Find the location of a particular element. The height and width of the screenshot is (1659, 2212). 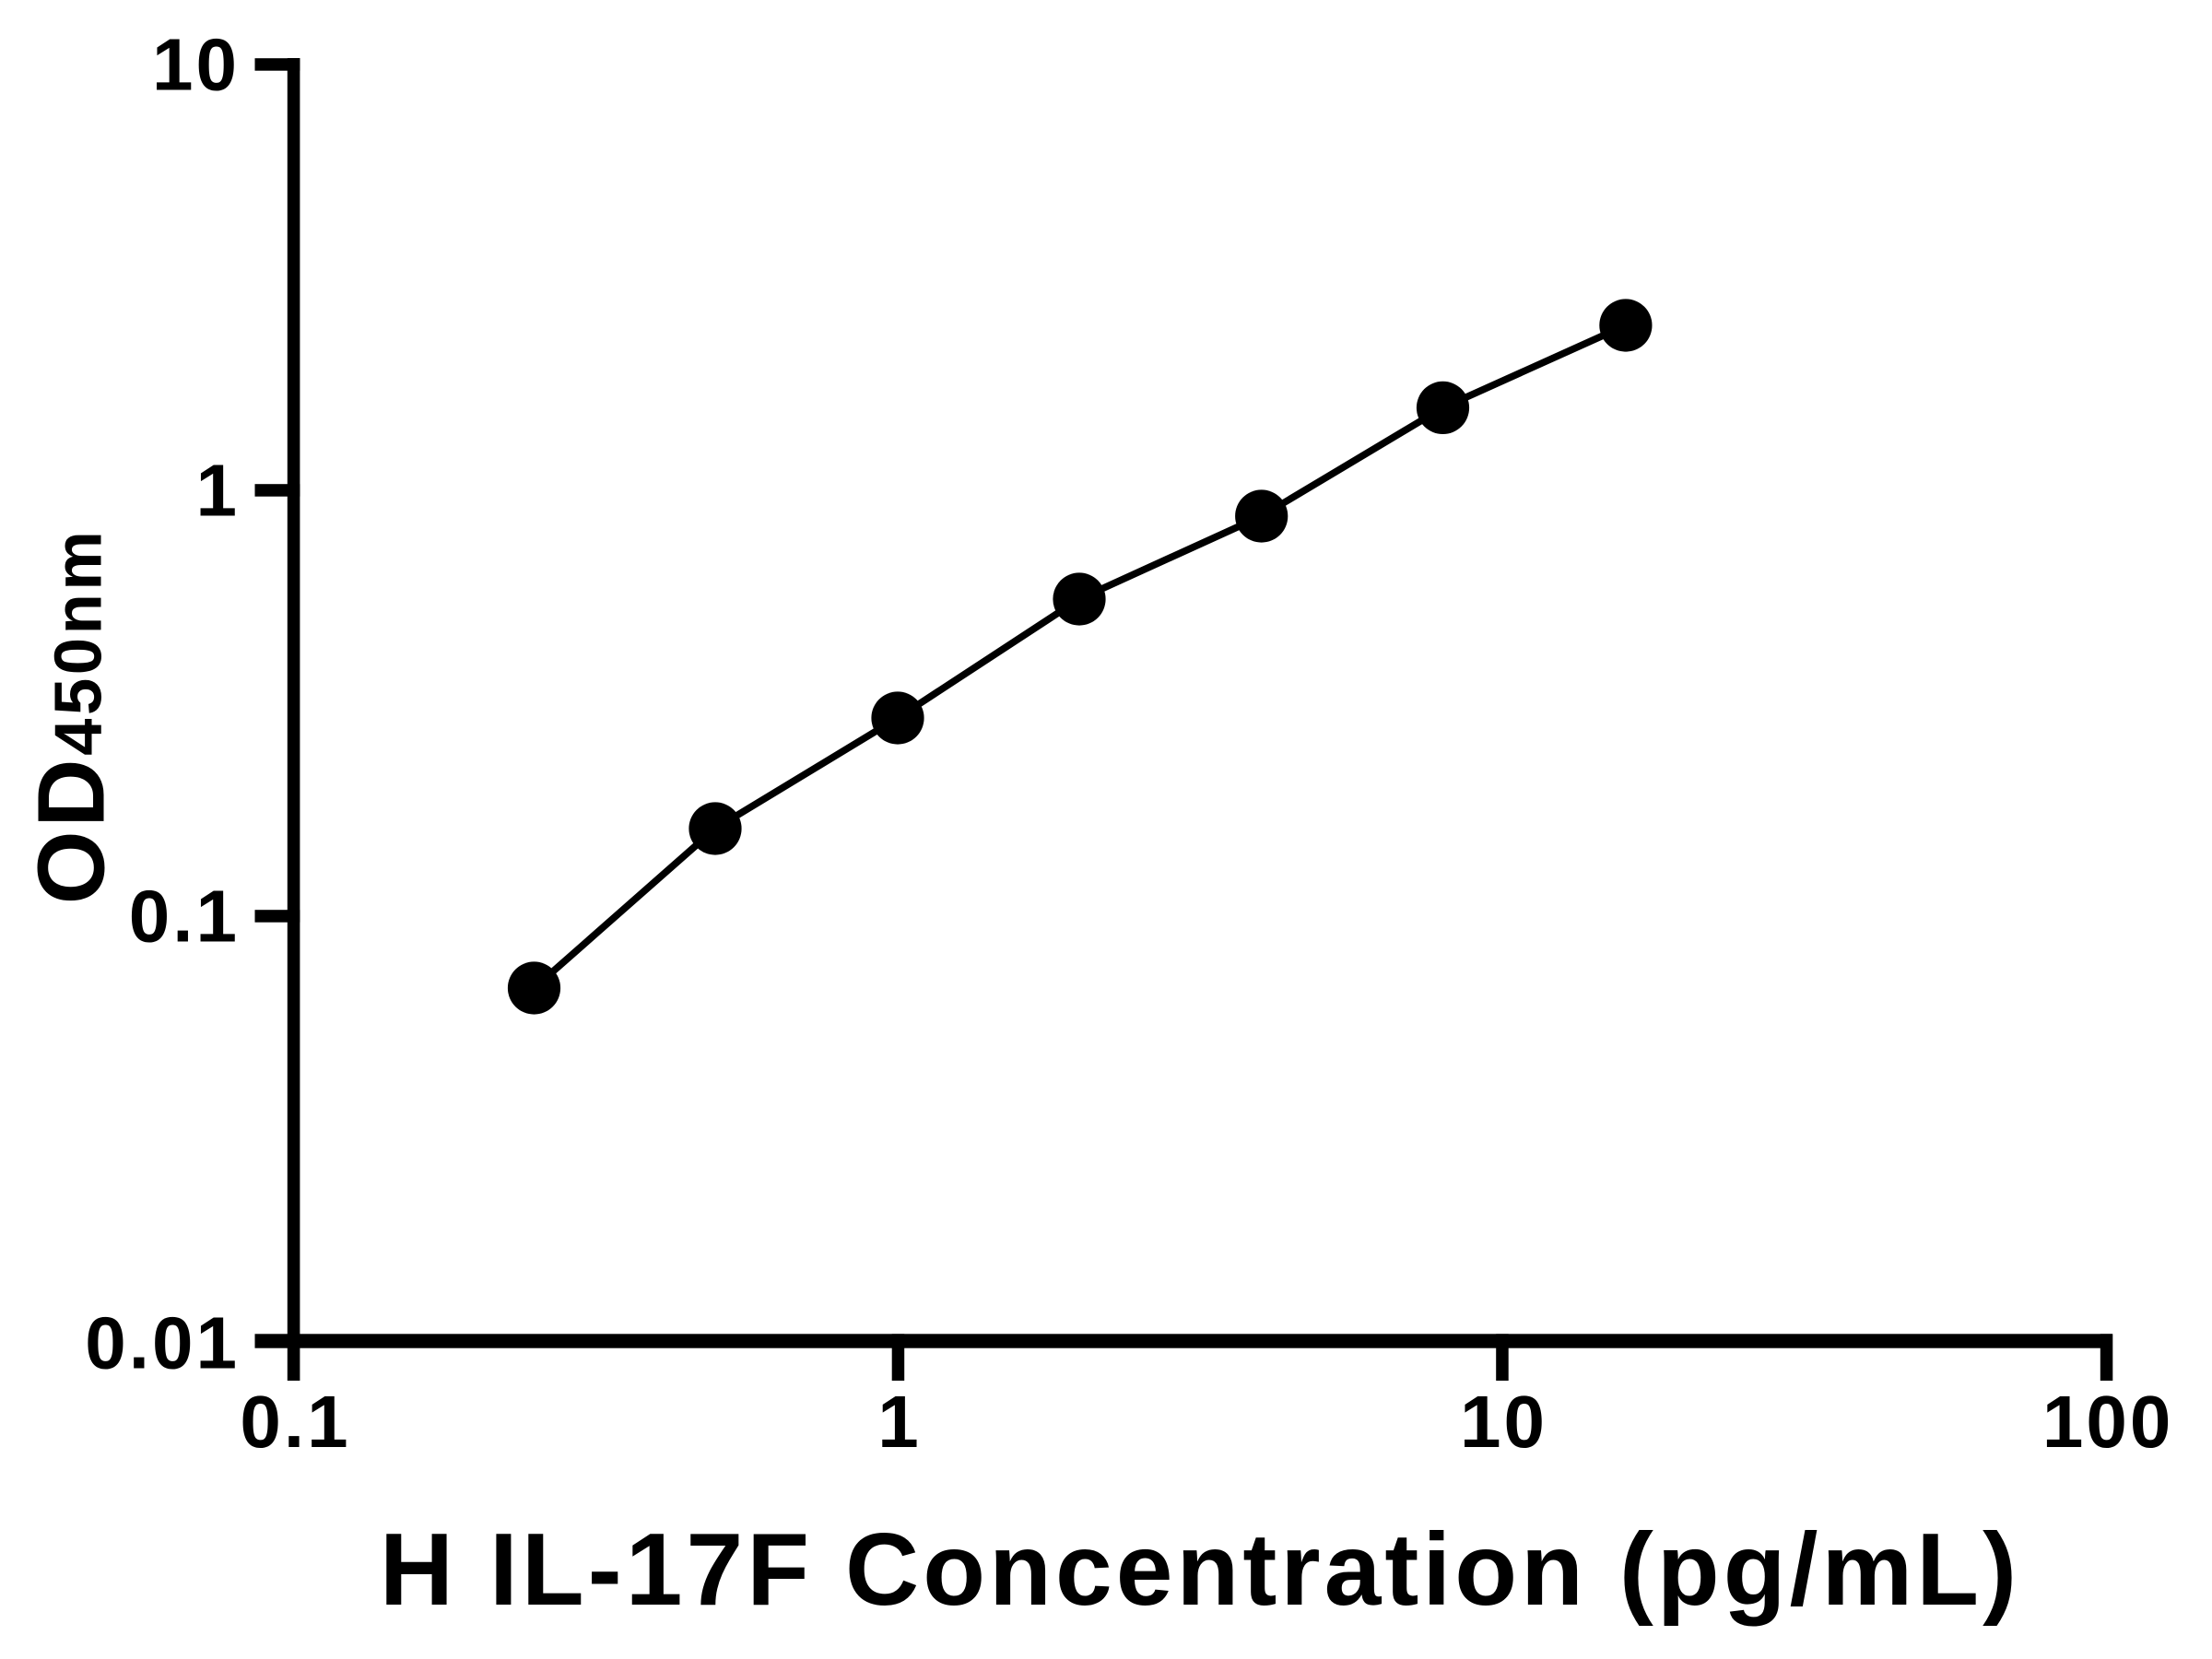

svg-text: 0.01 is located at coordinates (162, 1343).